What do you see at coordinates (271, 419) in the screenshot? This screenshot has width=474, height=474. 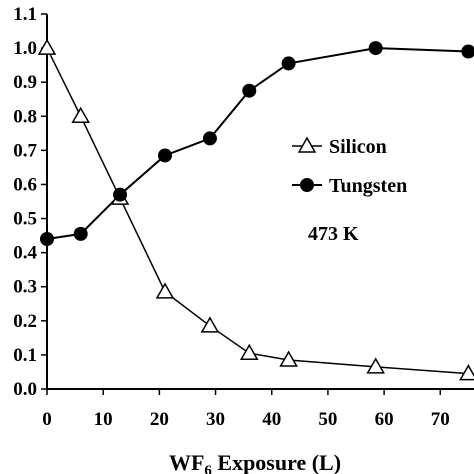 I see `x-tick-label: 40` at bounding box center [271, 419].